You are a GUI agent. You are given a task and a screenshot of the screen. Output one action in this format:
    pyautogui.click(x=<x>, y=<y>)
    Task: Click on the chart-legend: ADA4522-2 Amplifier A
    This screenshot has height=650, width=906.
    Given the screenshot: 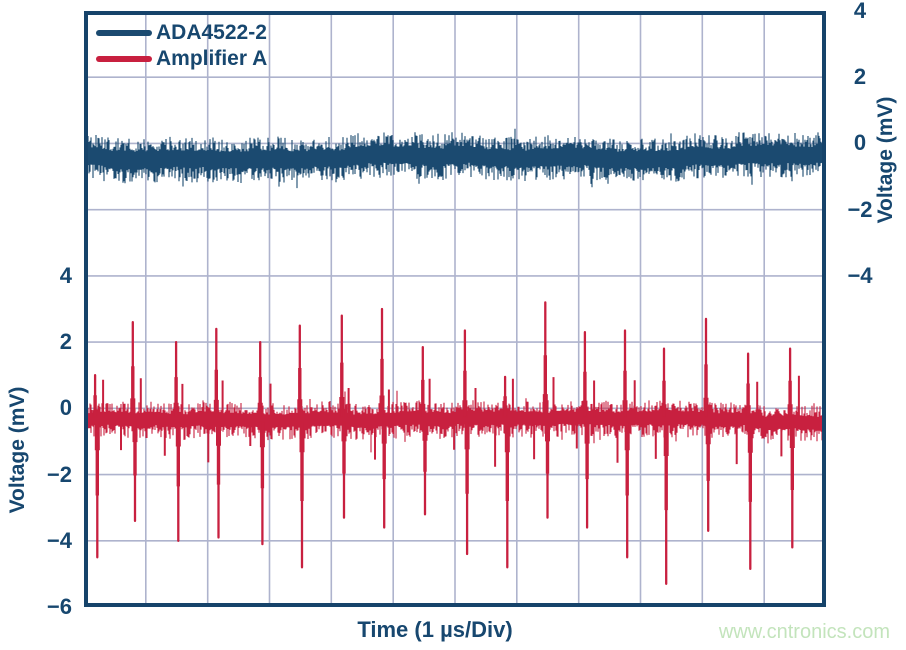 What is the action you would take?
    pyautogui.click(x=181, y=46)
    